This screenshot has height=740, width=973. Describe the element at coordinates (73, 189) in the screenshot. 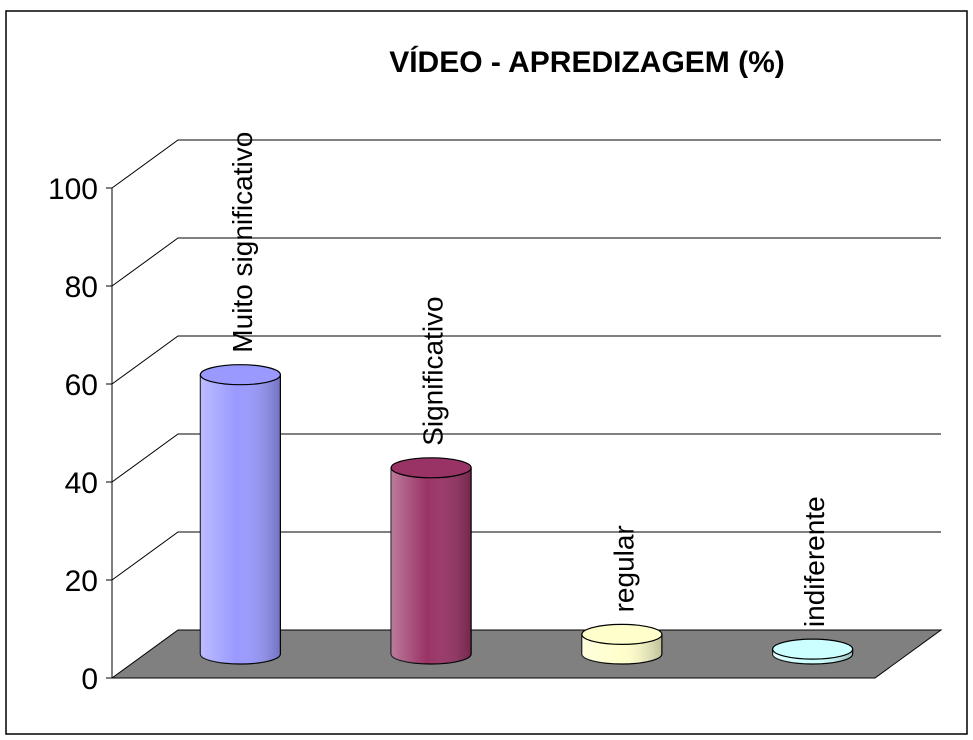

I see `y-tick-label: 100` at that location.